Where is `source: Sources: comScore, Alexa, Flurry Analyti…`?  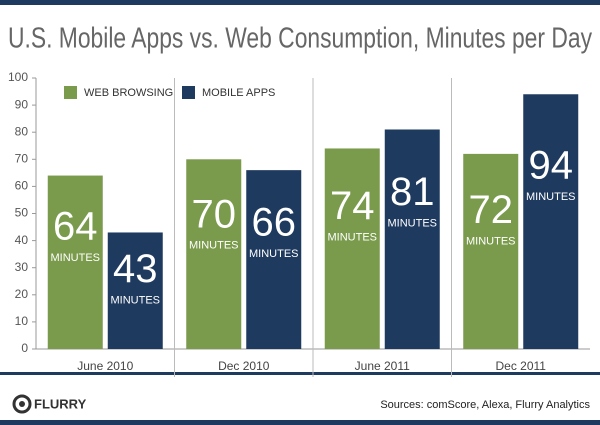
source: Sources: comScore, Alexa, Flurry Analyti… is located at coordinates (485, 405).